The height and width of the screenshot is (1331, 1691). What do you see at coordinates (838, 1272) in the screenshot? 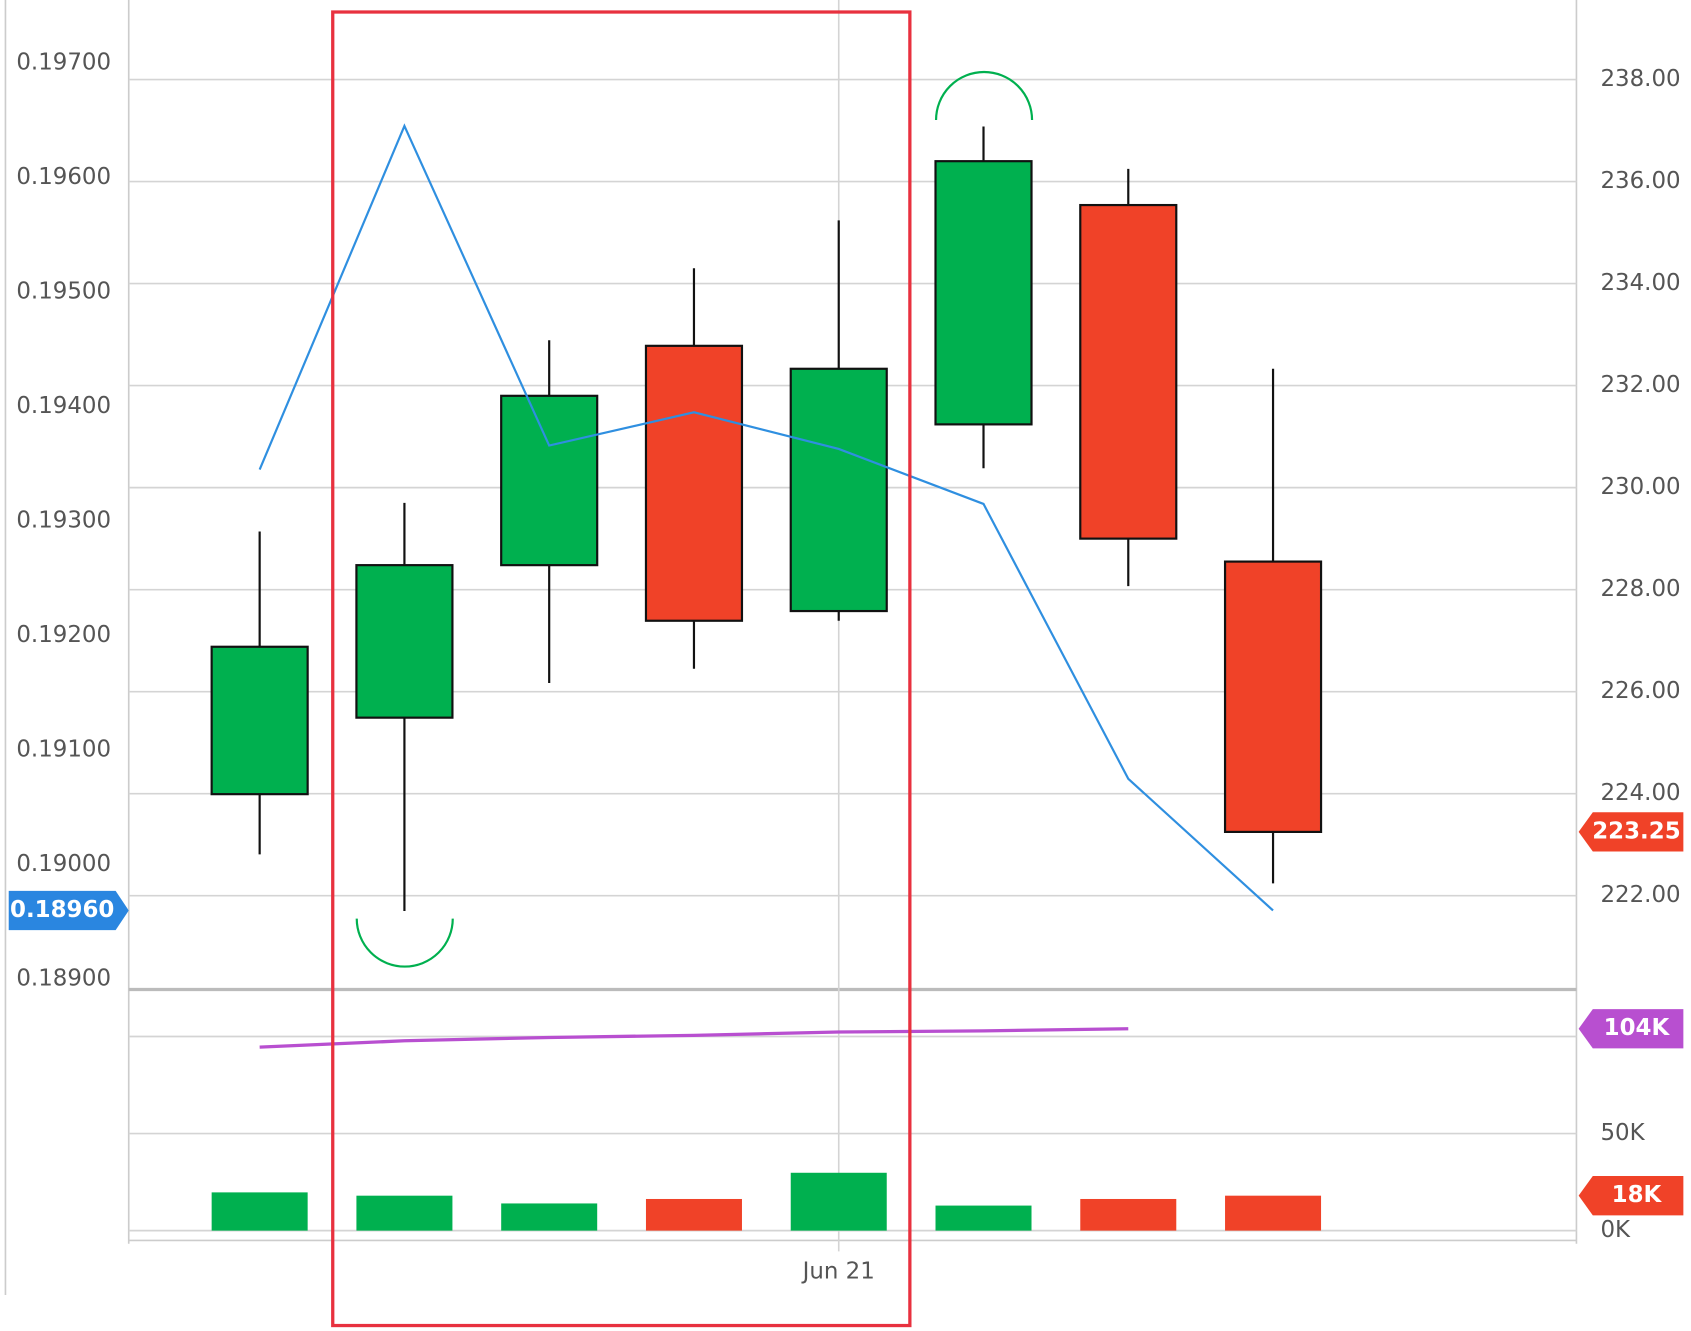
I see `x-tick-label: Jun 21` at bounding box center [838, 1272].